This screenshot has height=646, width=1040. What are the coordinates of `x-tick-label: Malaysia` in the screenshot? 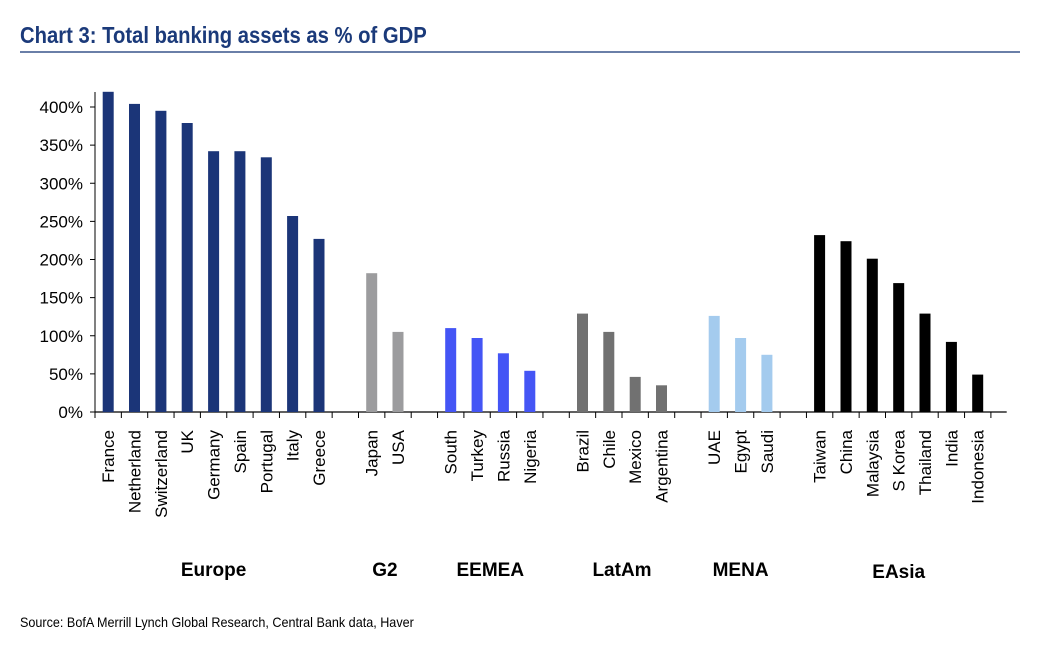 It's located at (872, 463).